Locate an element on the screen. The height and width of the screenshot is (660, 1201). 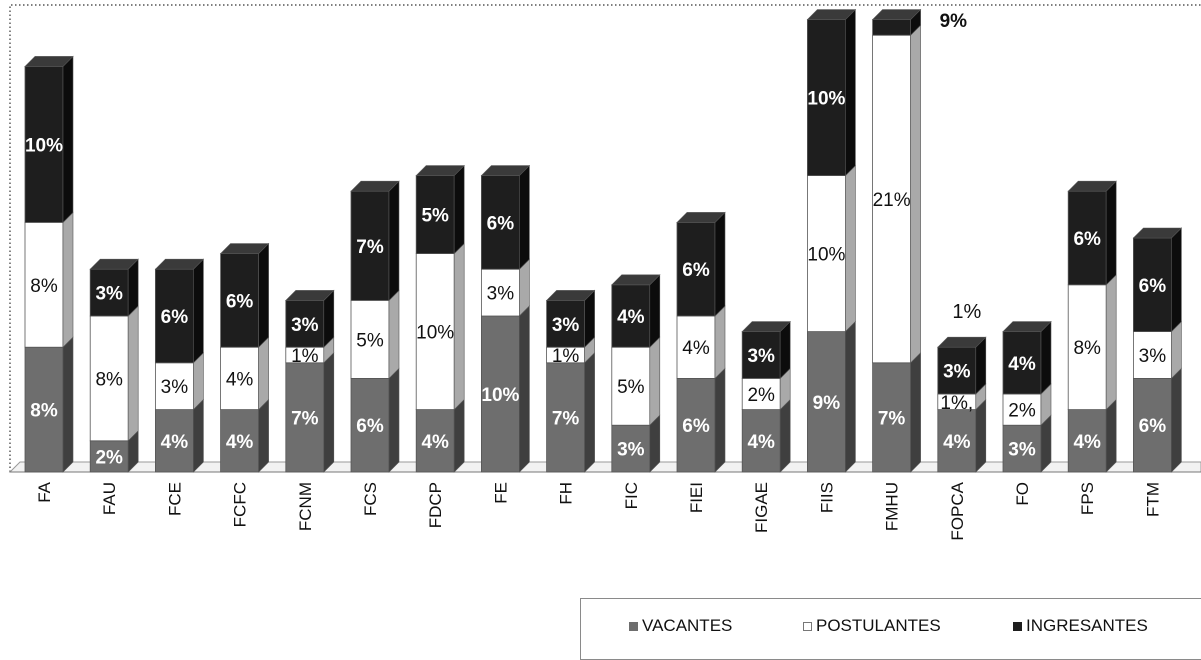
bar-side-postulantes-fps is located at coordinates (1111, 342).